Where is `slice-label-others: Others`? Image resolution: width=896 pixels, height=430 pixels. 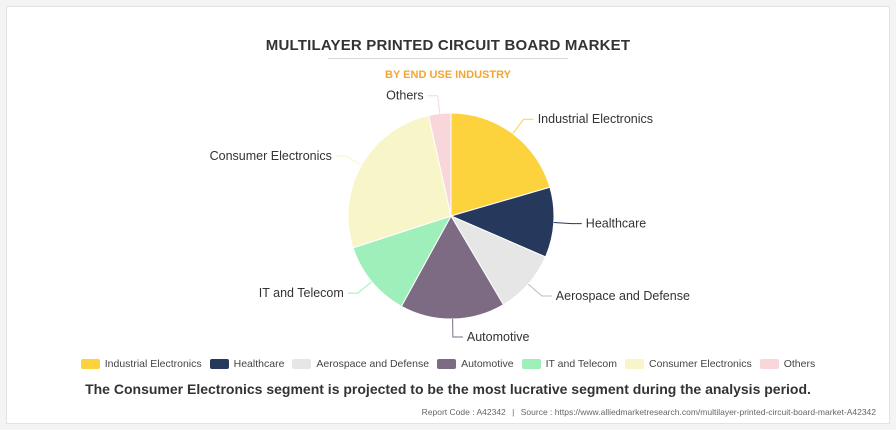
slice-label-others: Others is located at coordinates (405, 96).